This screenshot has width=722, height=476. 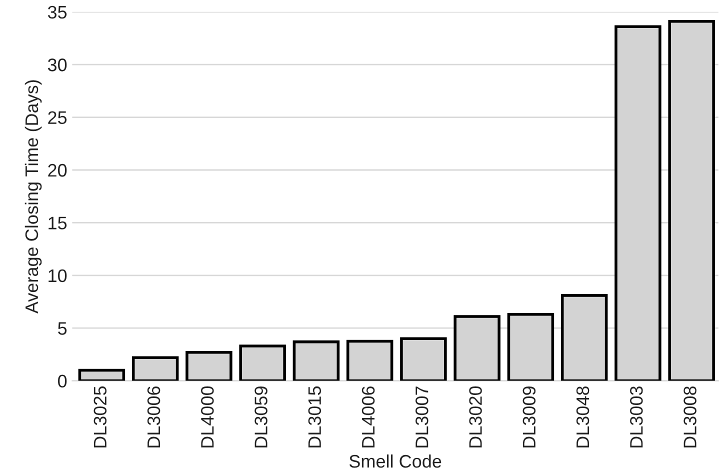 I want to click on x-tick-label: DL3015, so click(x=315, y=417).